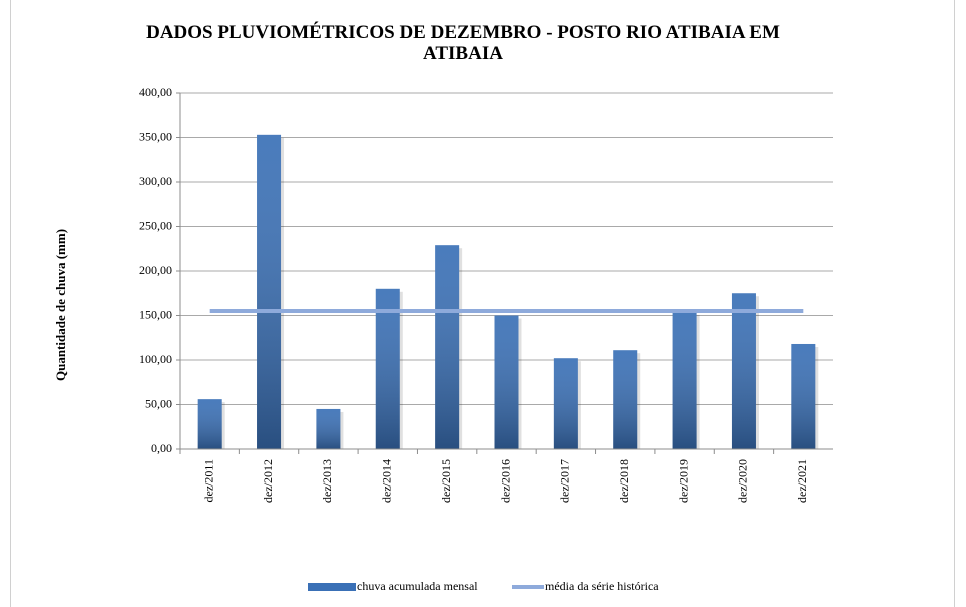  What do you see at coordinates (158, 403) in the screenshot?
I see `y-tick-label: 50,00` at bounding box center [158, 403].